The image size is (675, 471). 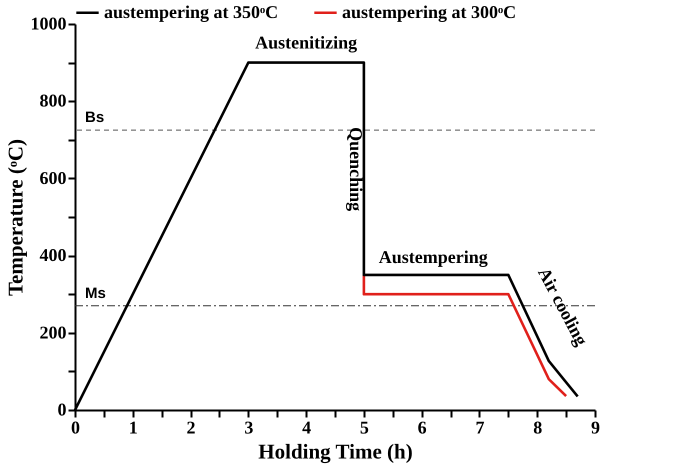 I want to click on x-tick-label: 8, so click(x=537, y=428).